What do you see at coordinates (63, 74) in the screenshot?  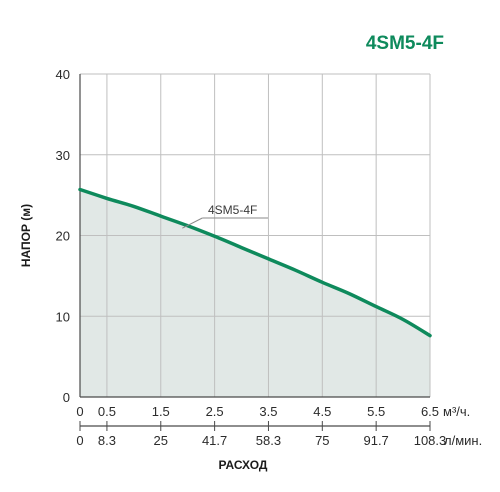 I see `y-tick-label: 40` at bounding box center [63, 74].